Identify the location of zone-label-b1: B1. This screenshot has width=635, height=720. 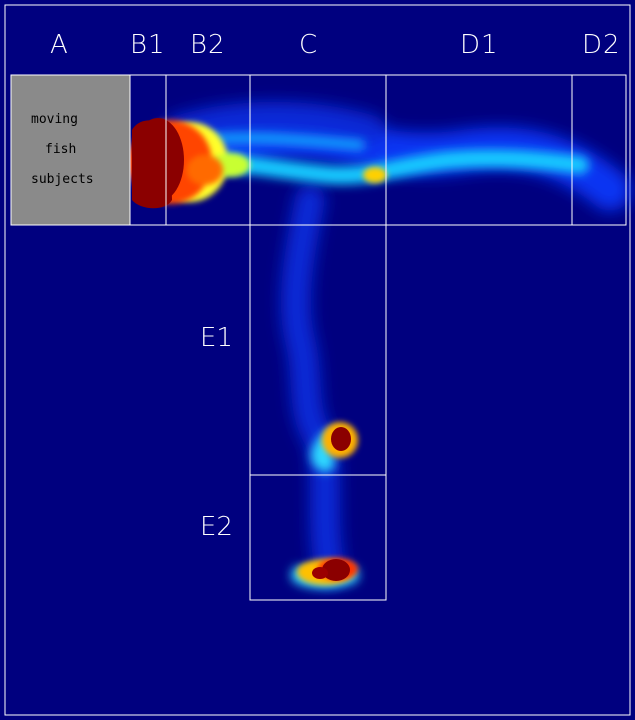
(148, 45).